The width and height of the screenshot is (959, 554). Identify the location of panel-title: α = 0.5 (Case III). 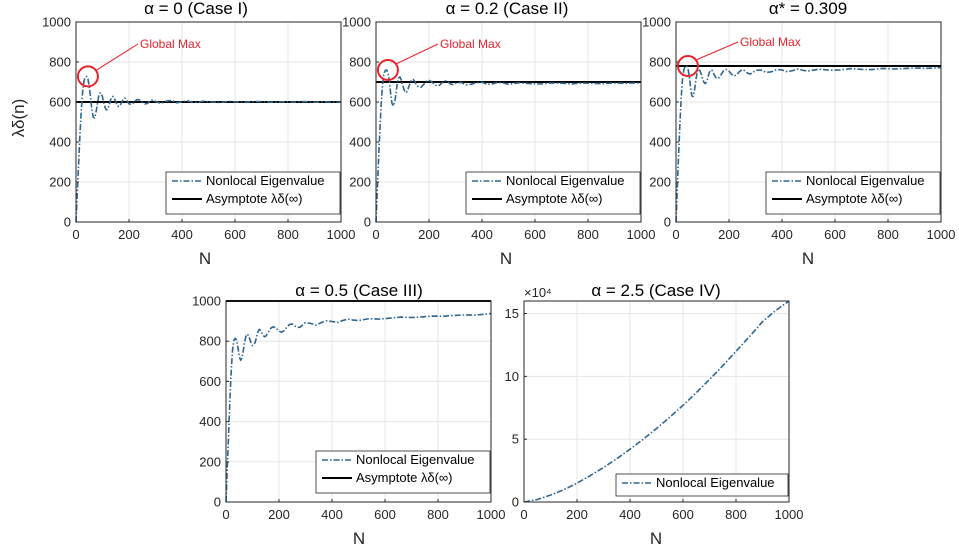
(358, 290).